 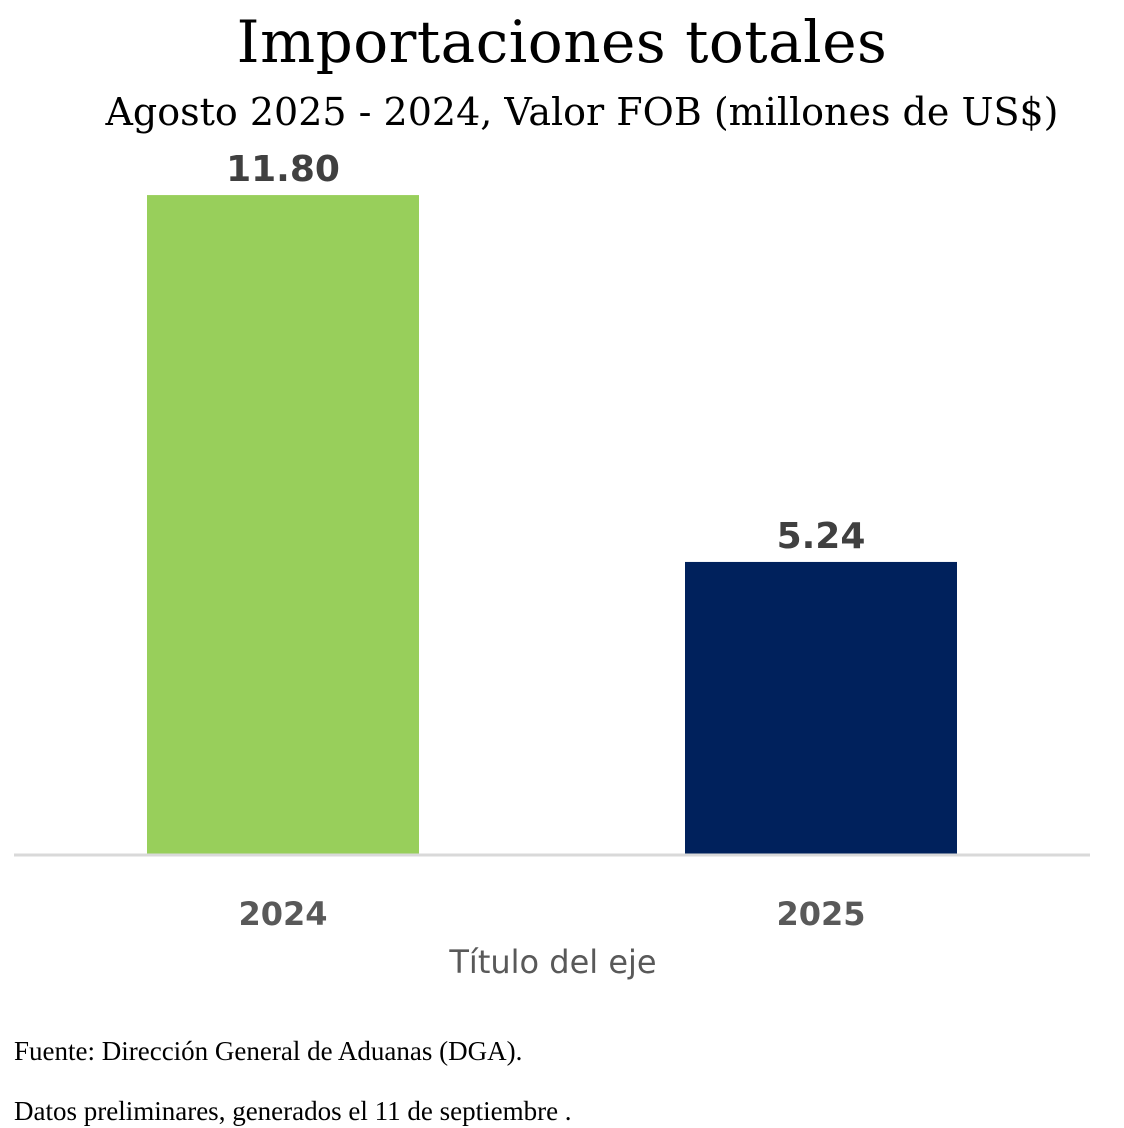 I want to click on chart-title: Importaciones totales, so click(x=562, y=42).